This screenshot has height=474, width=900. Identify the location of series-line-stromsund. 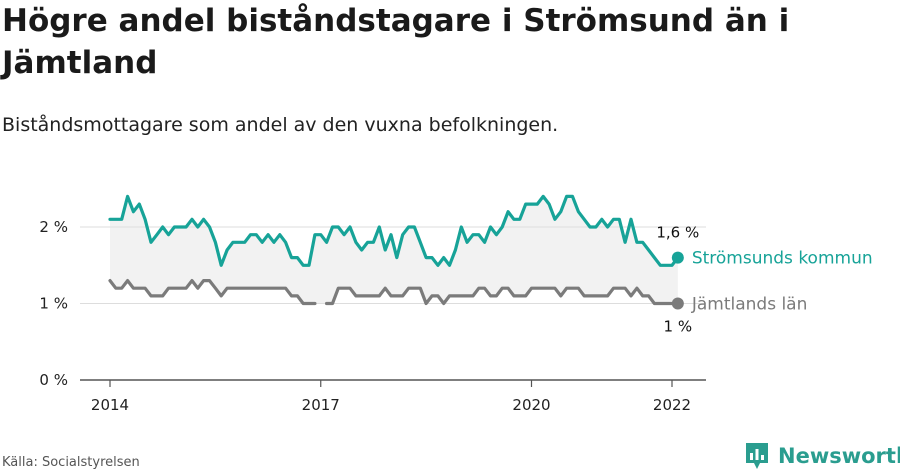
(394, 230).